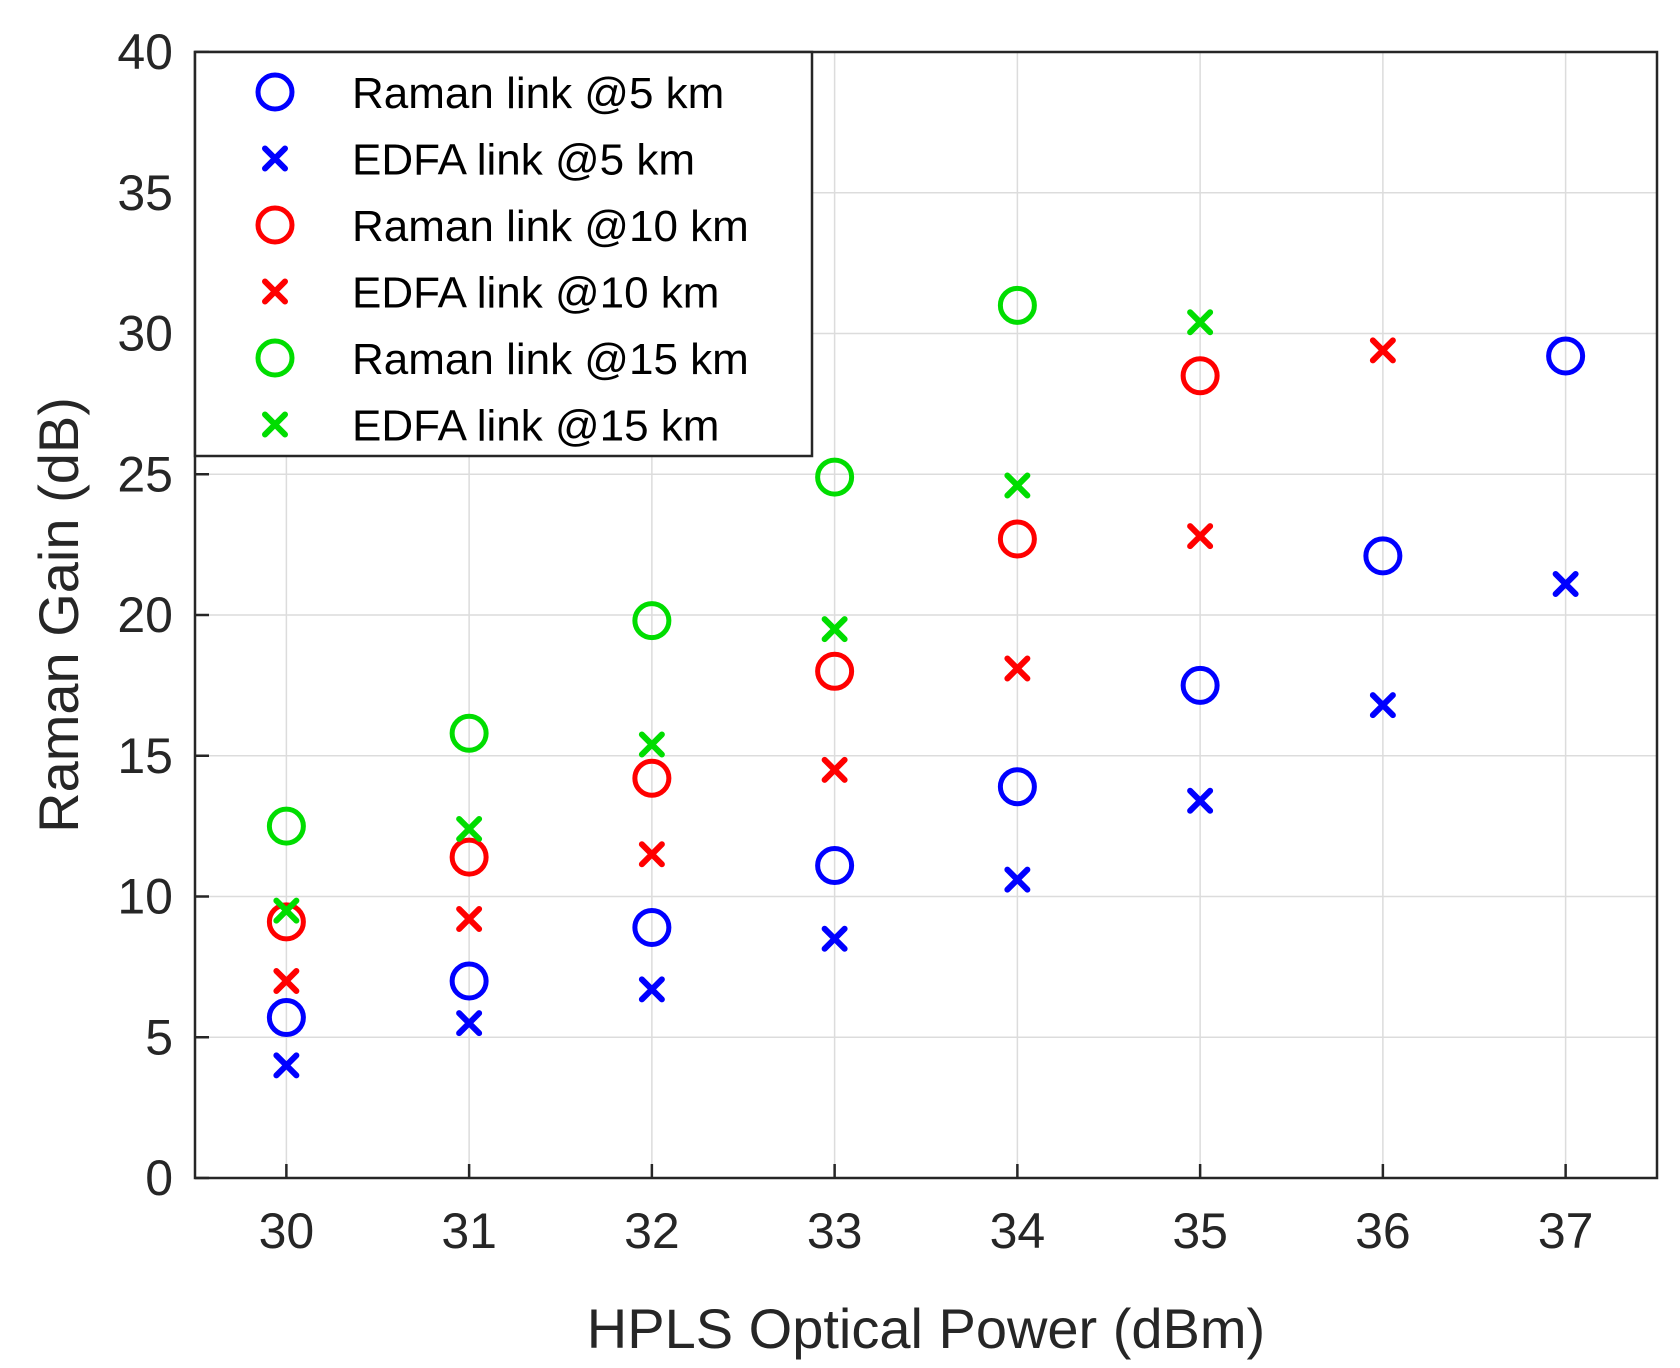  I want to click on legend-item: EDFA link @15 km, so click(490, 426).